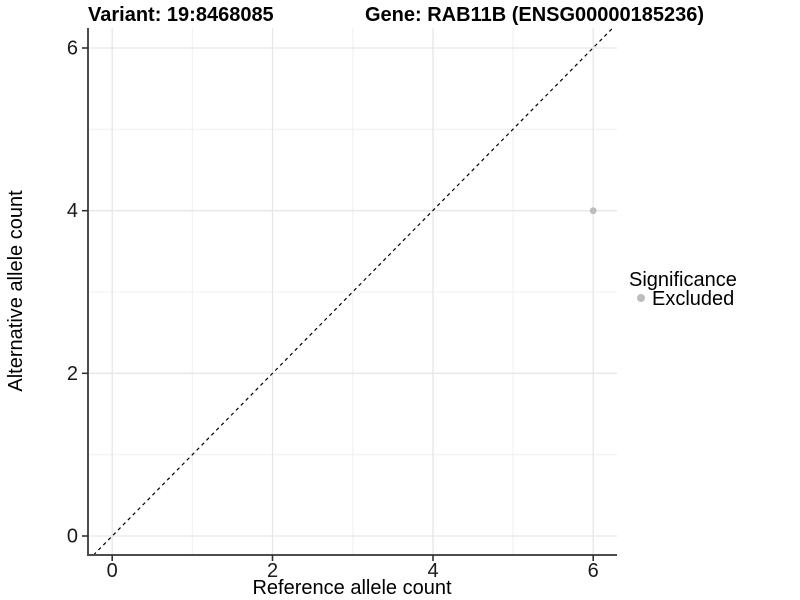 The height and width of the screenshot is (600, 800). What do you see at coordinates (72, 374) in the screenshot?
I see `y-tick-2: 2` at bounding box center [72, 374].